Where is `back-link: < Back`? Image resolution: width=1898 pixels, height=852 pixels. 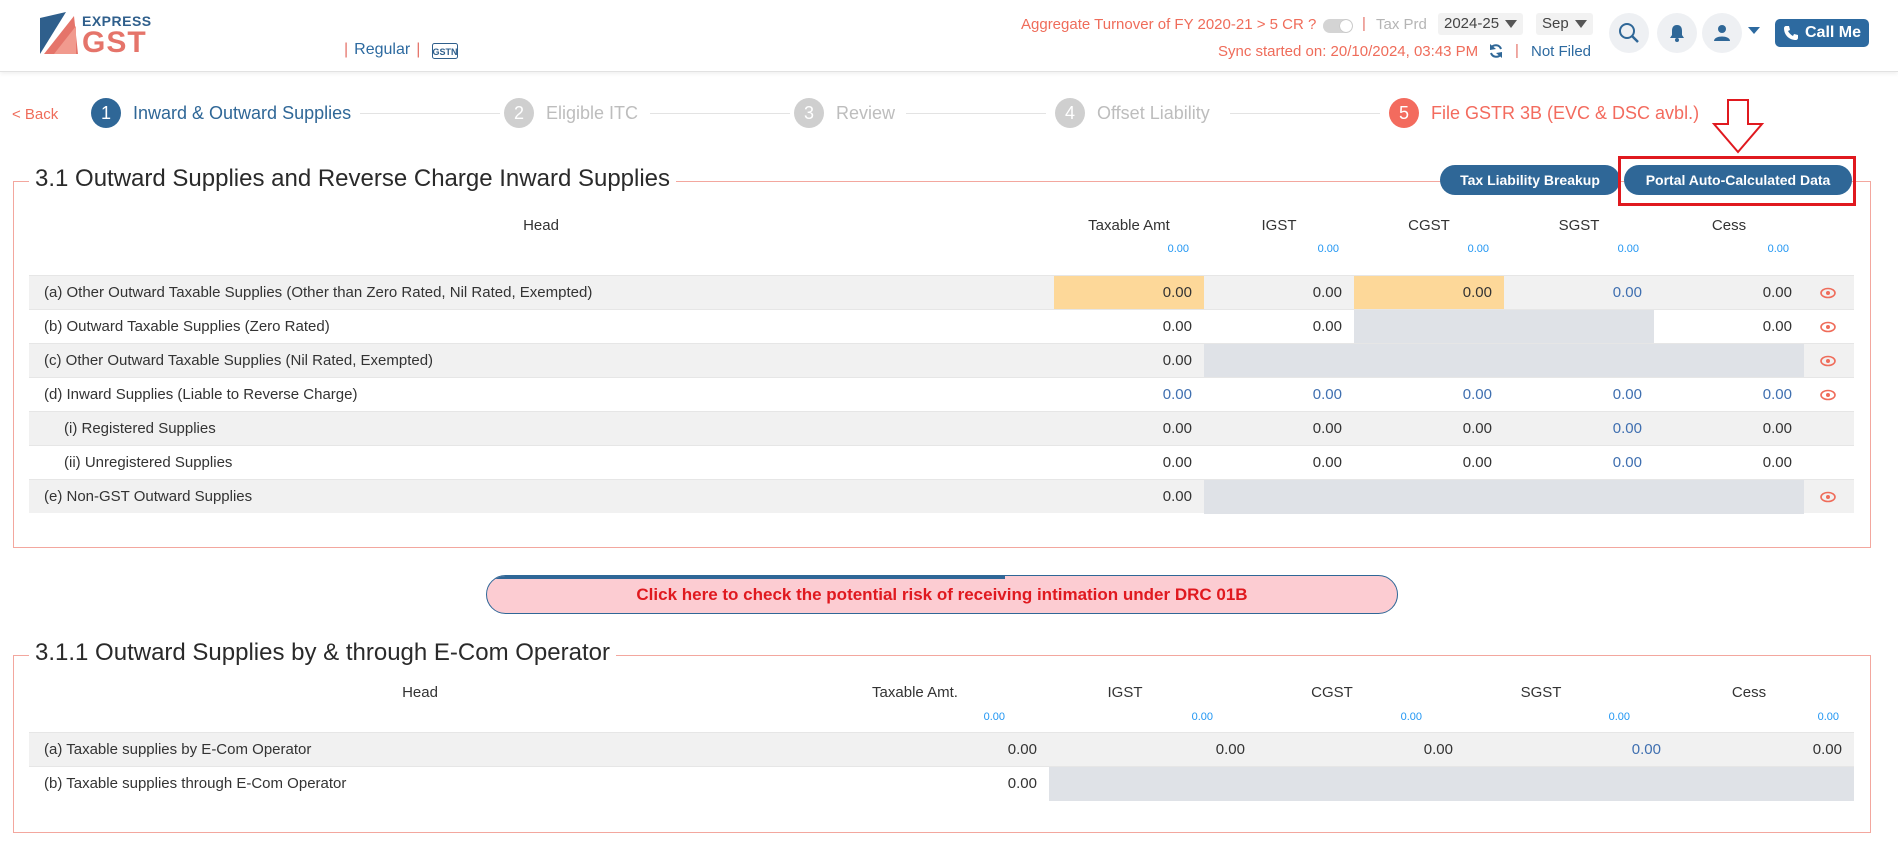
back-link: < Back is located at coordinates (35, 114).